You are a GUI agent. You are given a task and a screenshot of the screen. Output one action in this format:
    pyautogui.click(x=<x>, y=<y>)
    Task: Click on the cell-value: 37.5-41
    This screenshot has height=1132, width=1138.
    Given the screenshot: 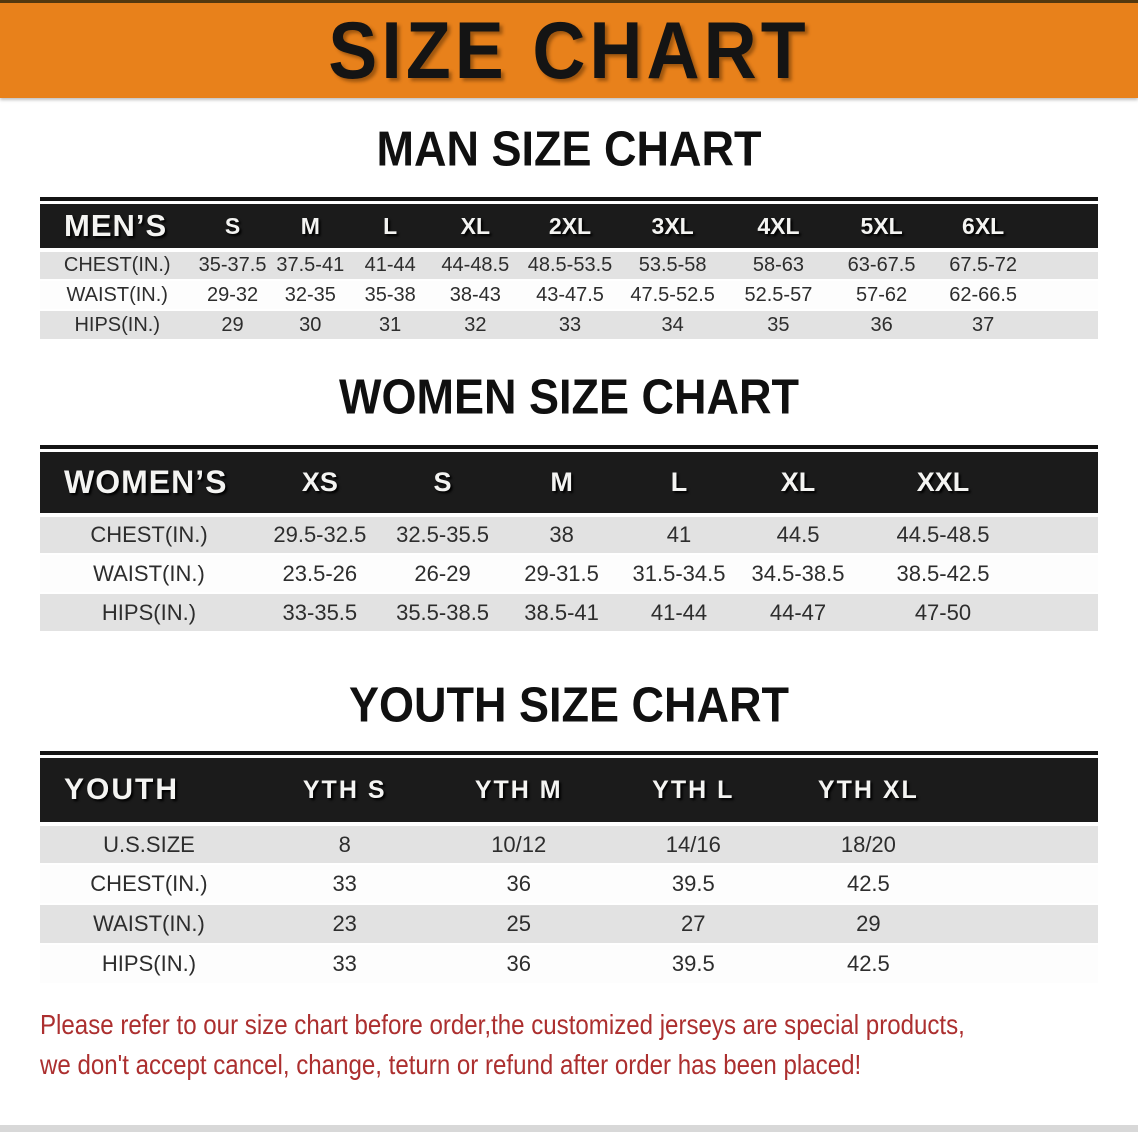 What is the action you would take?
    pyautogui.click(x=310, y=265)
    